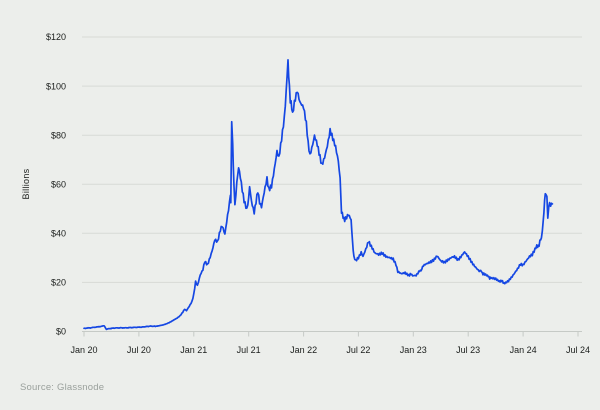 Image resolution: width=600 pixels, height=410 pixels. I want to click on y-tick-labels: $120 $100 $80 $60 $40 $20 $0, so click(56, 184).